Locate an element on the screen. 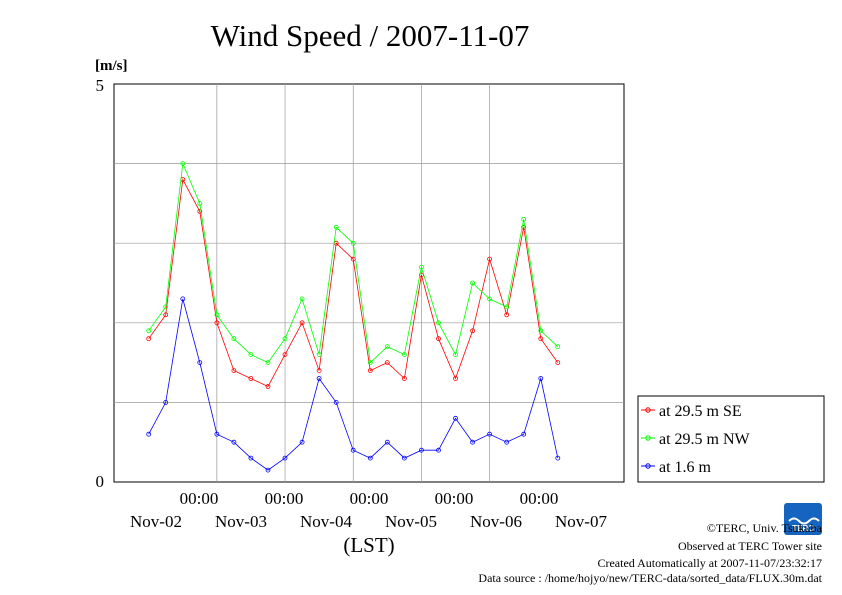 The height and width of the screenshot is (595, 842). terc-logo-text: TERC is located at coordinates (803, 528).